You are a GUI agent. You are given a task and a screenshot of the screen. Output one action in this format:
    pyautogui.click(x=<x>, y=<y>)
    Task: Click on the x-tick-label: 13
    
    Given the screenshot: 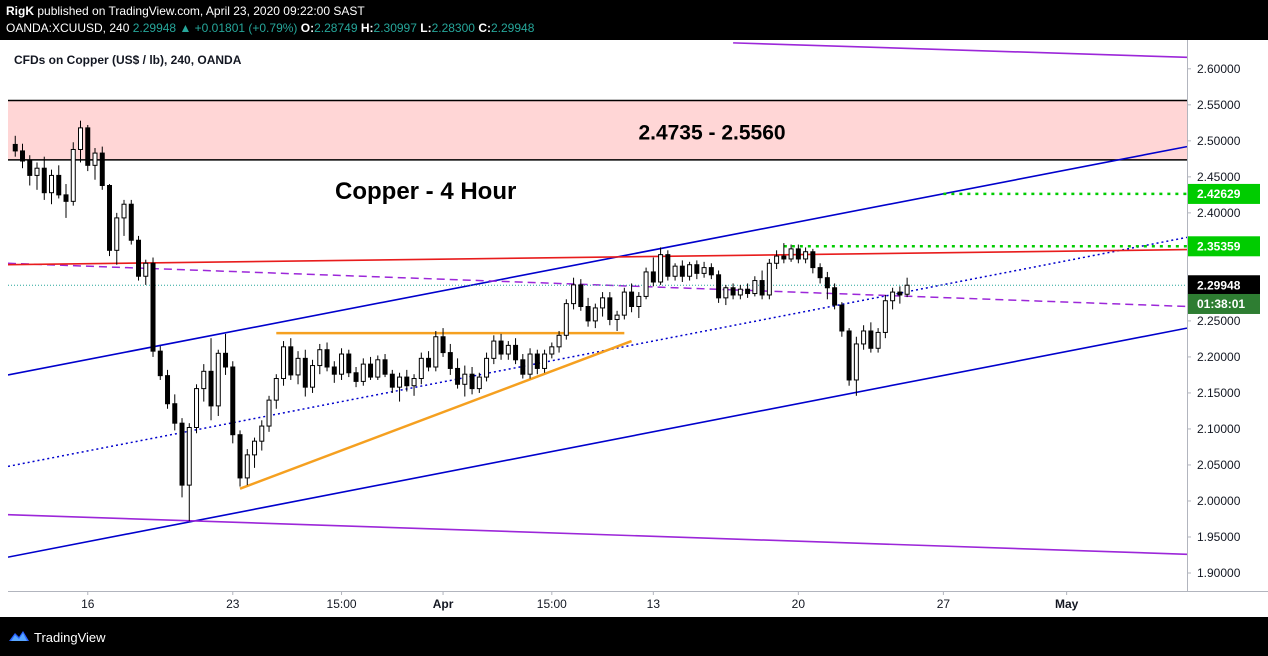 What is the action you would take?
    pyautogui.click(x=654, y=604)
    